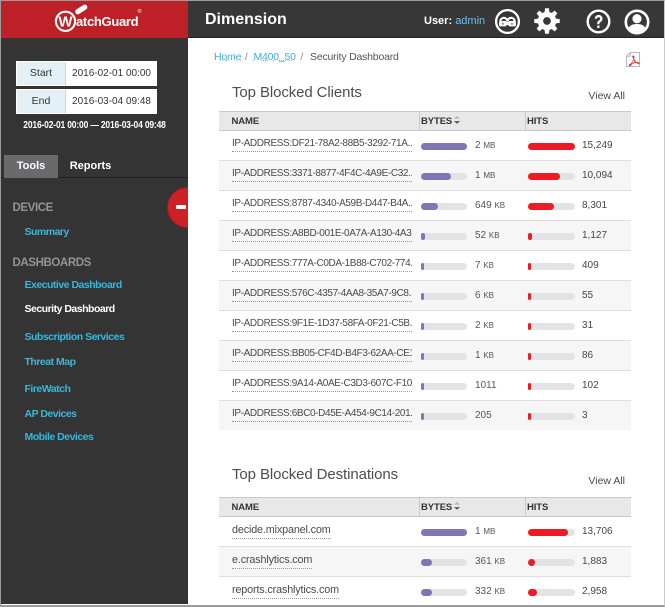 The width and height of the screenshot is (665, 607). I want to click on svg-text: W, so click(65, 22).